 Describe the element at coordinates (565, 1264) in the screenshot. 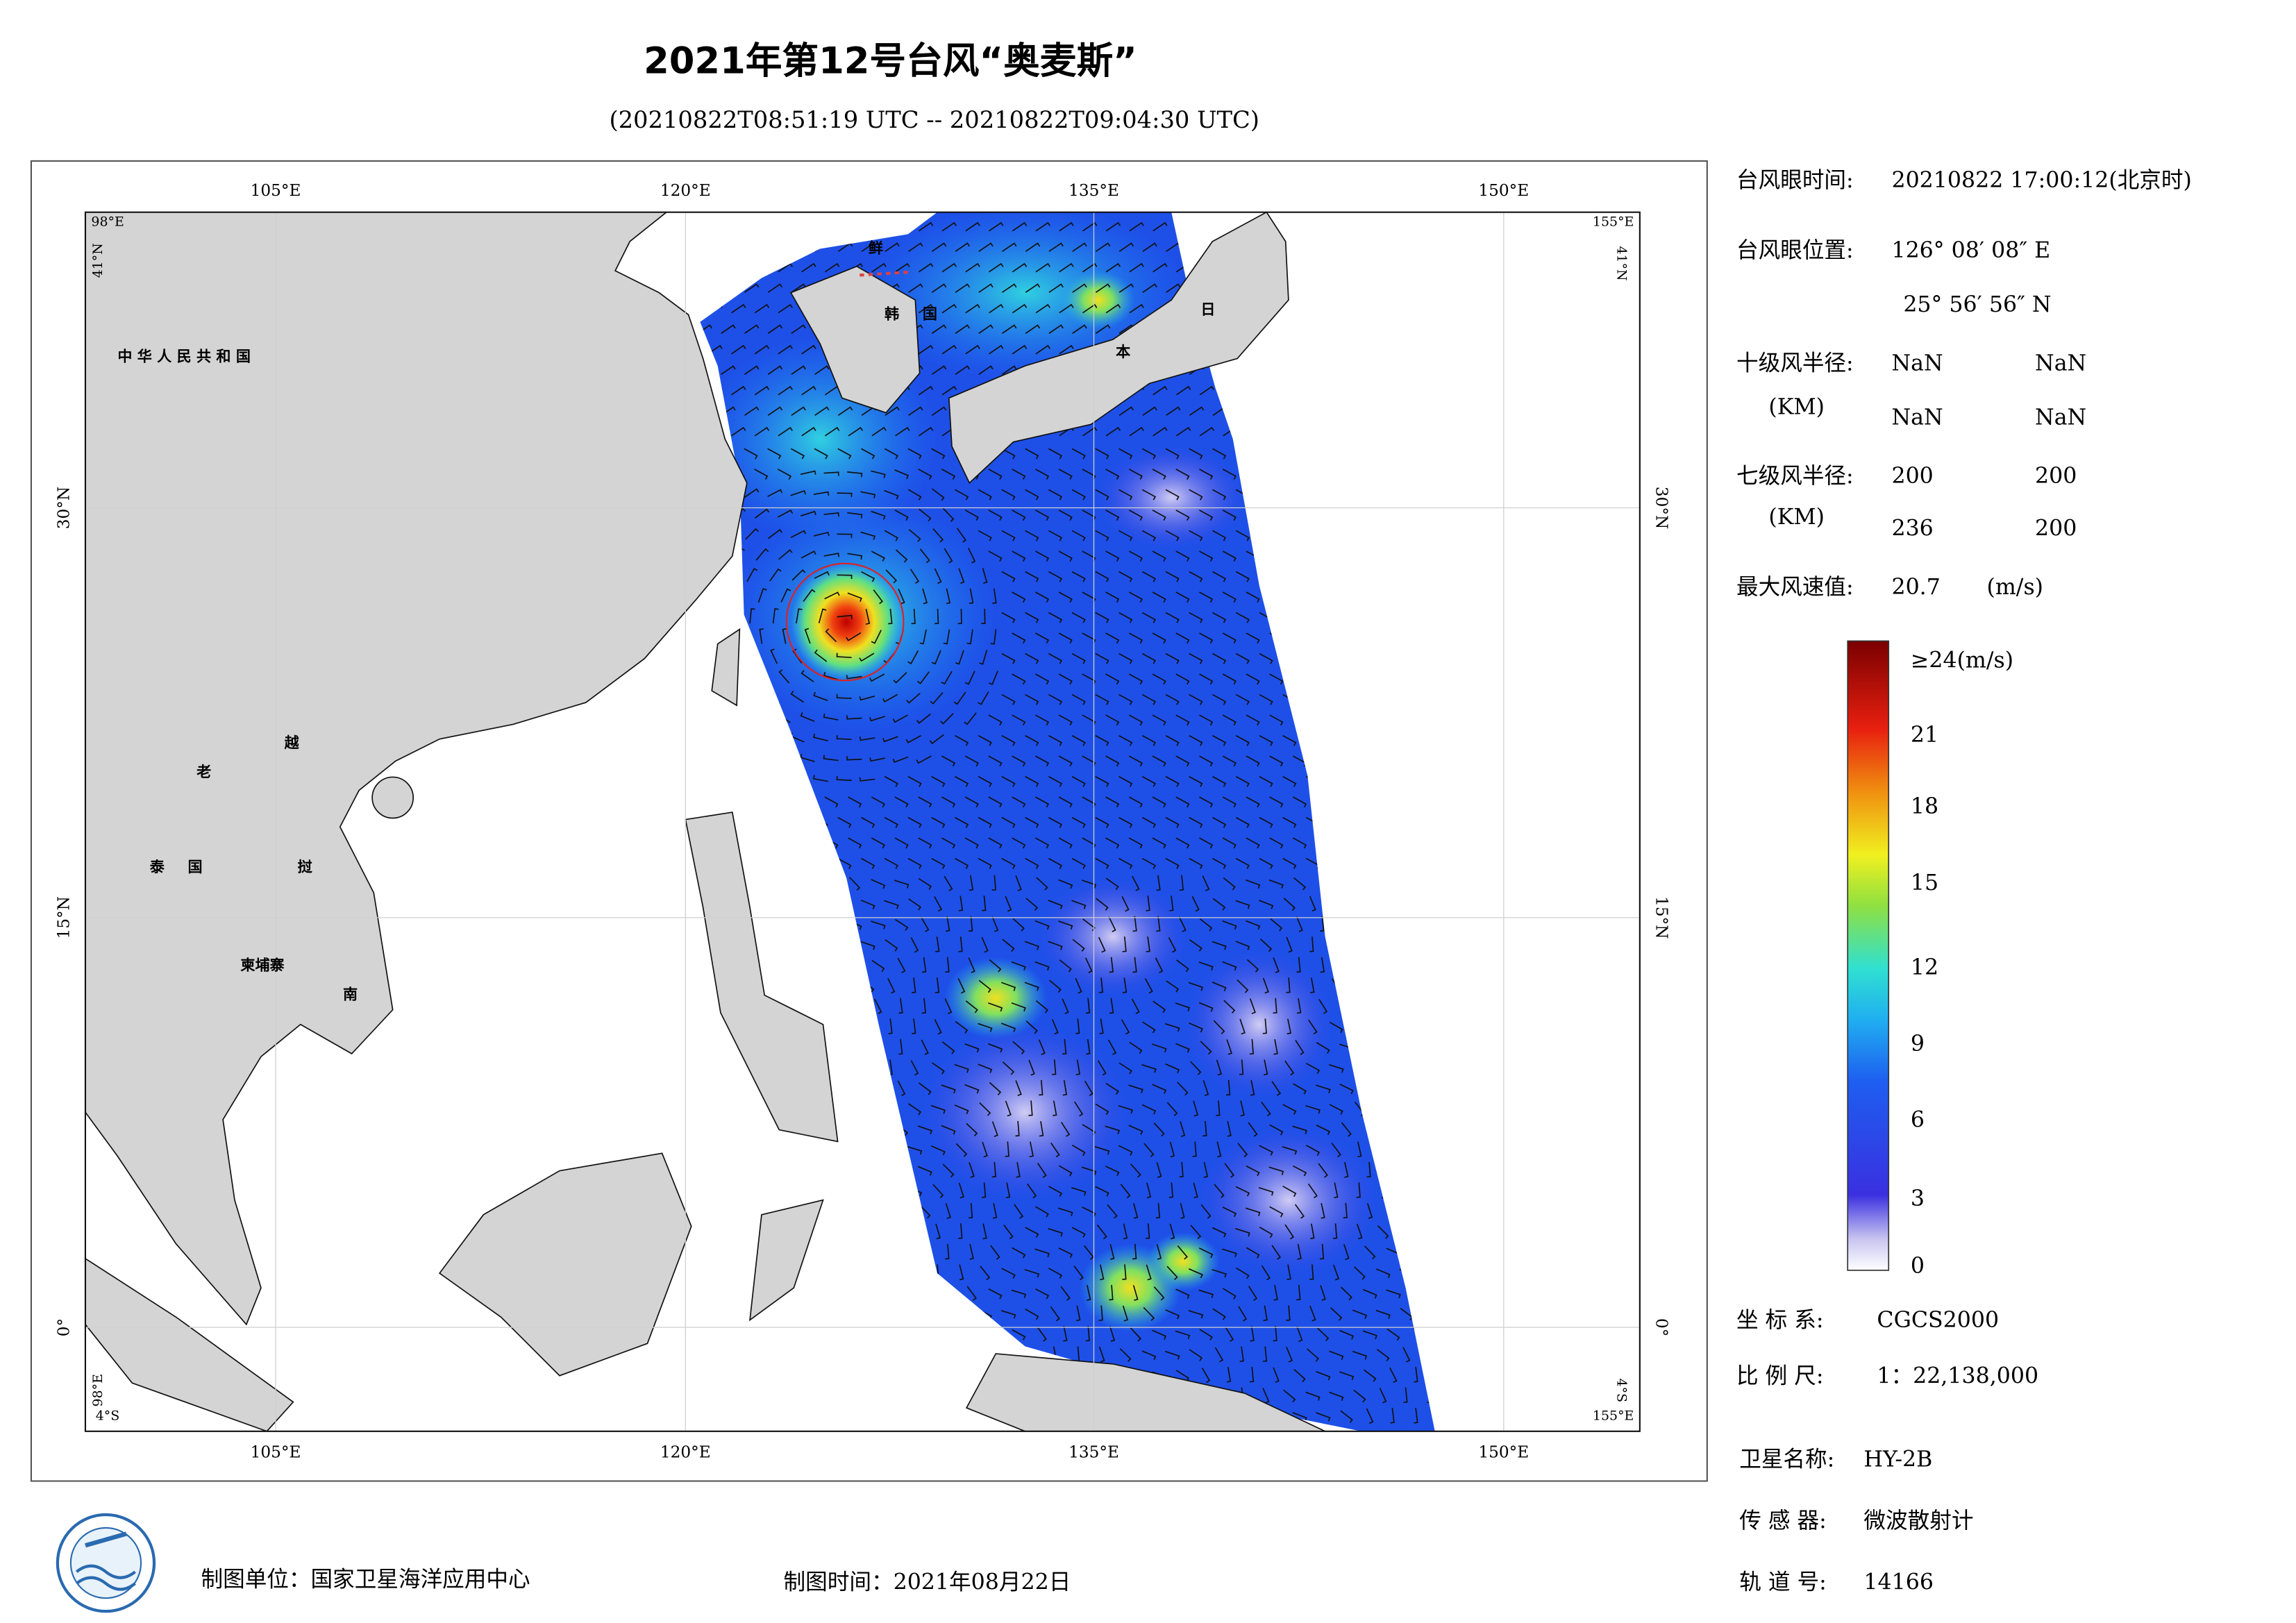

I see `borneo` at that location.